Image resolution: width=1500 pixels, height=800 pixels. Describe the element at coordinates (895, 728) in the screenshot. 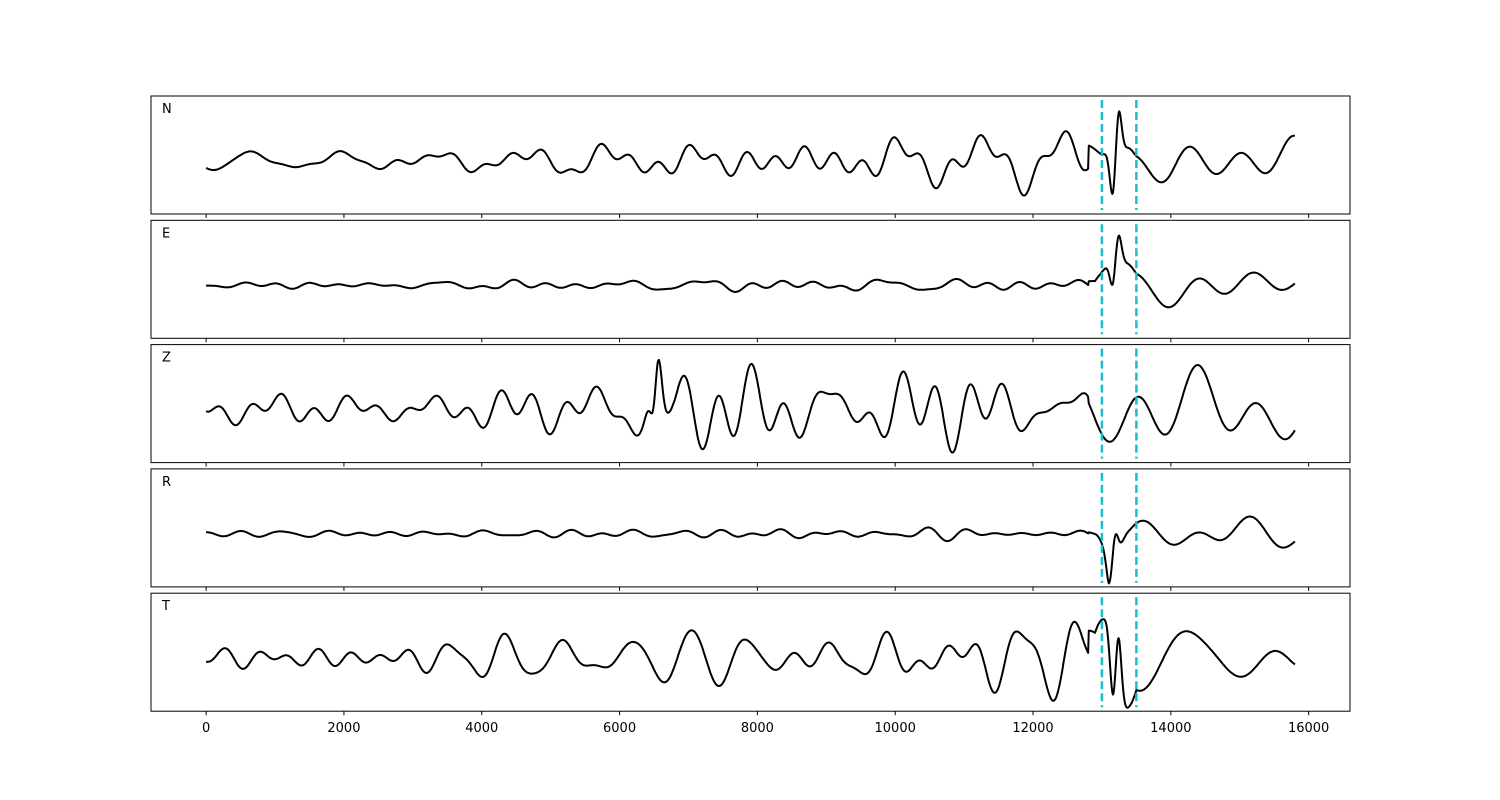

I see `x-tick-label: 10000` at that location.